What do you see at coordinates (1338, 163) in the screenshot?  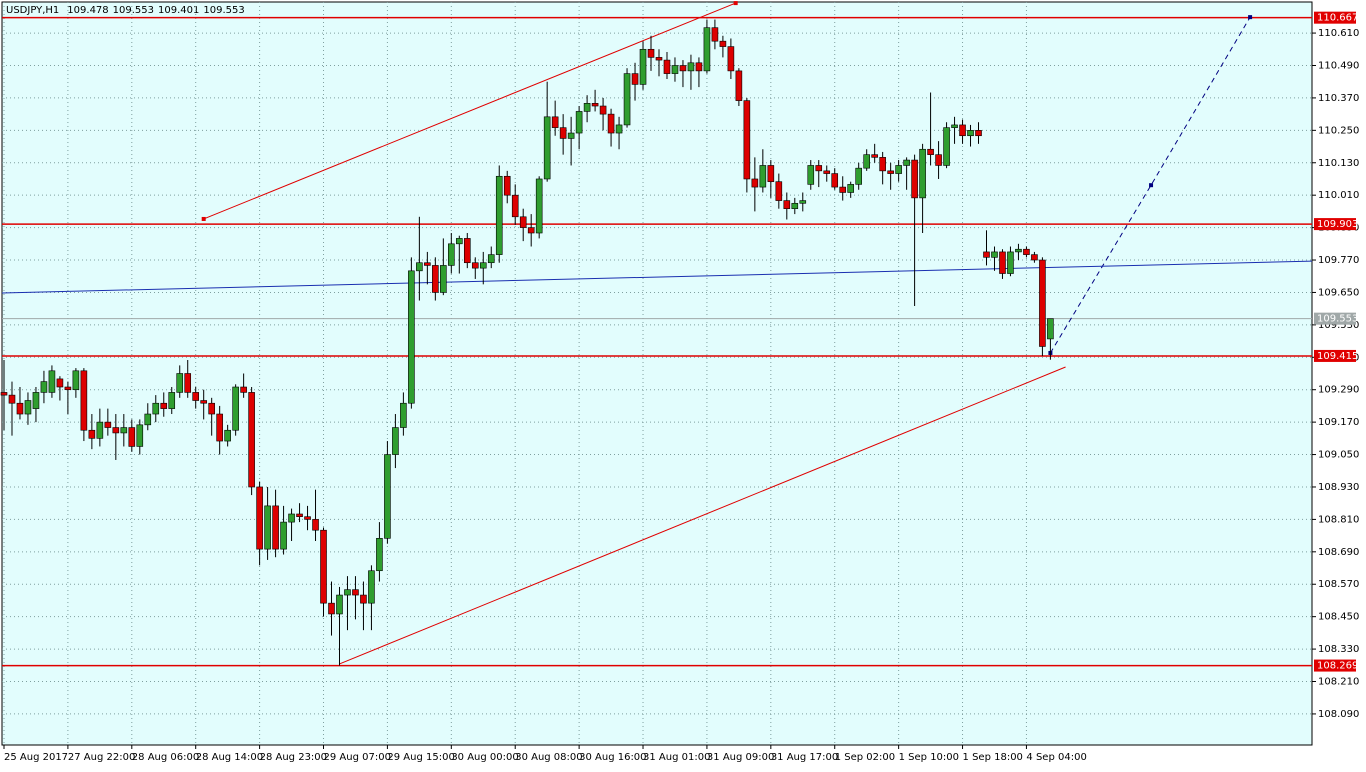 I see `y-tick-label: 110.130` at bounding box center [1338, 163].